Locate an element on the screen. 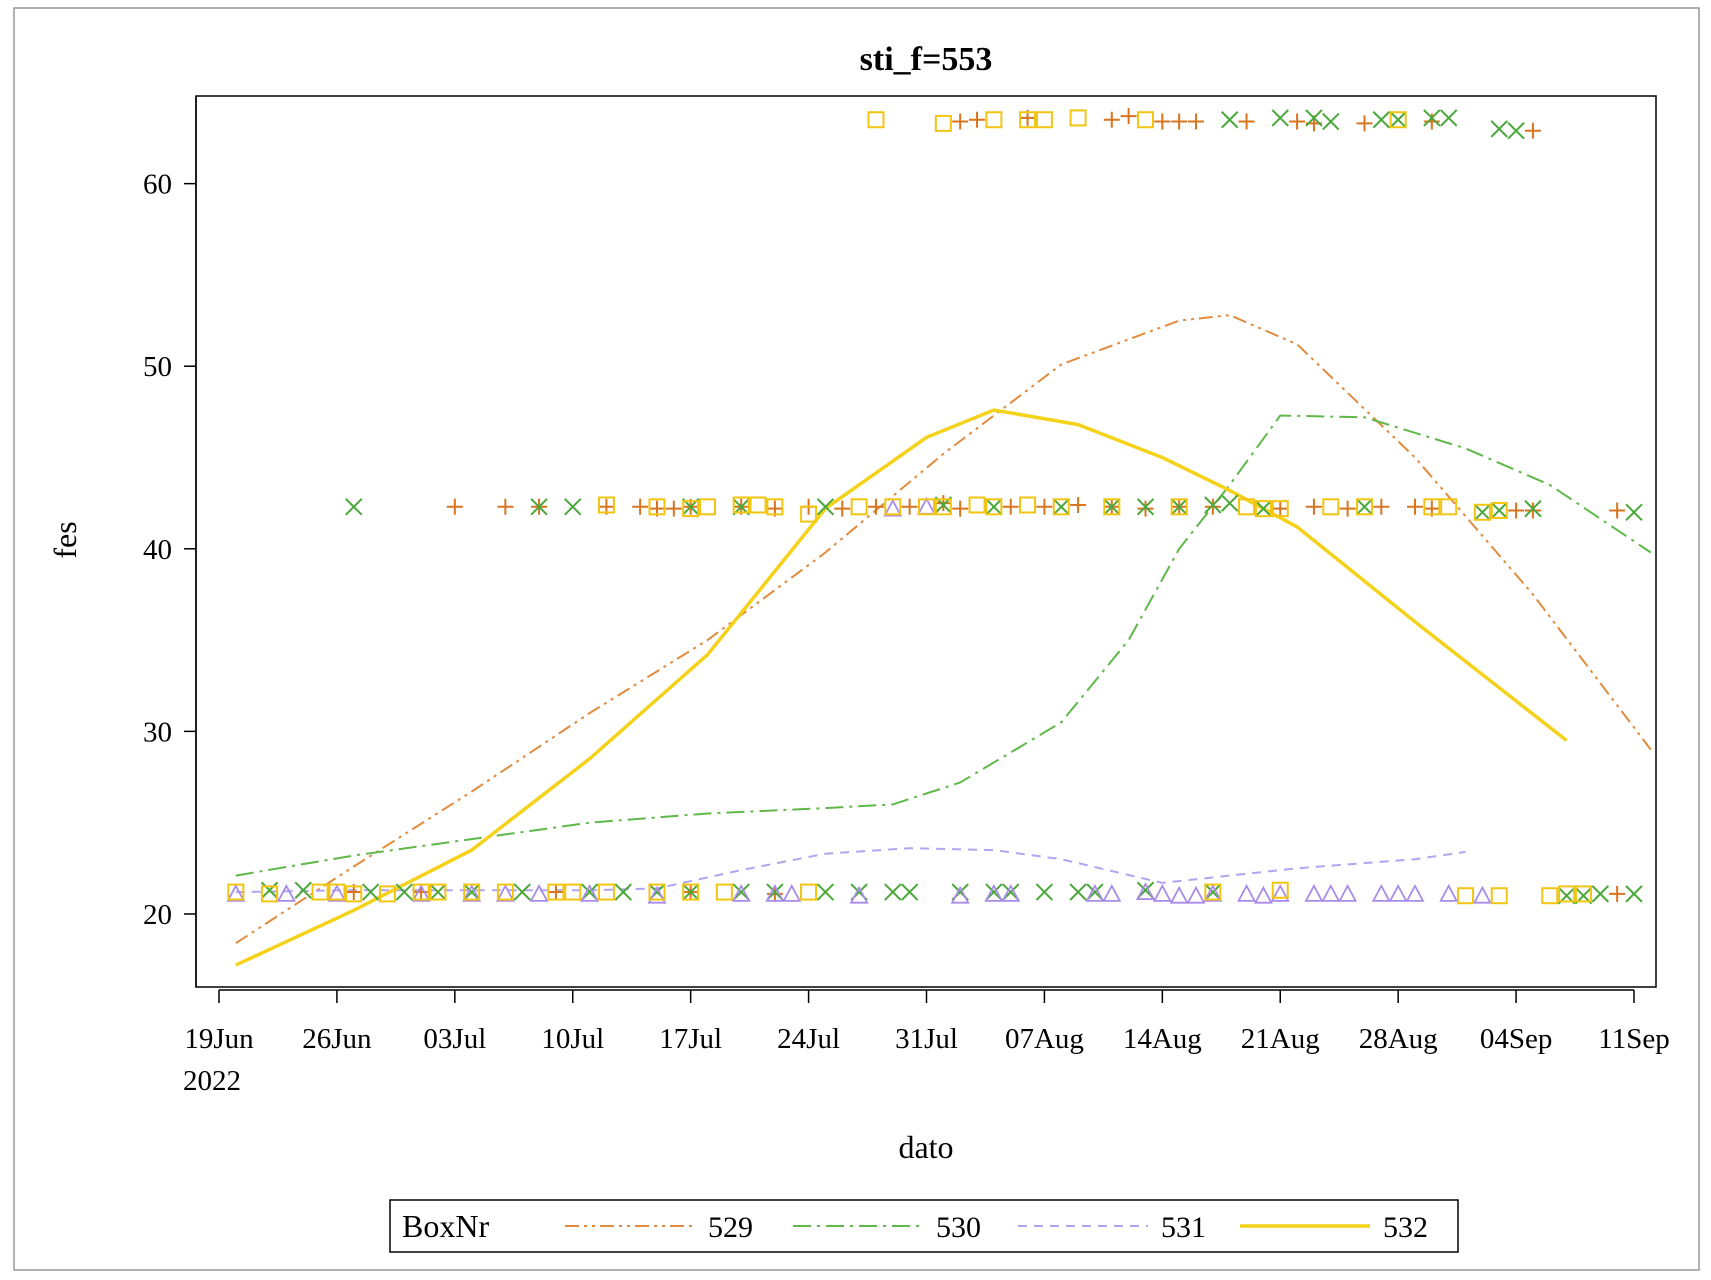 Image resolution: width=1711 pixels, height=1280 pixels. legend: BoxNr 529 530 531 532 is located at coordinates (924, 1226).